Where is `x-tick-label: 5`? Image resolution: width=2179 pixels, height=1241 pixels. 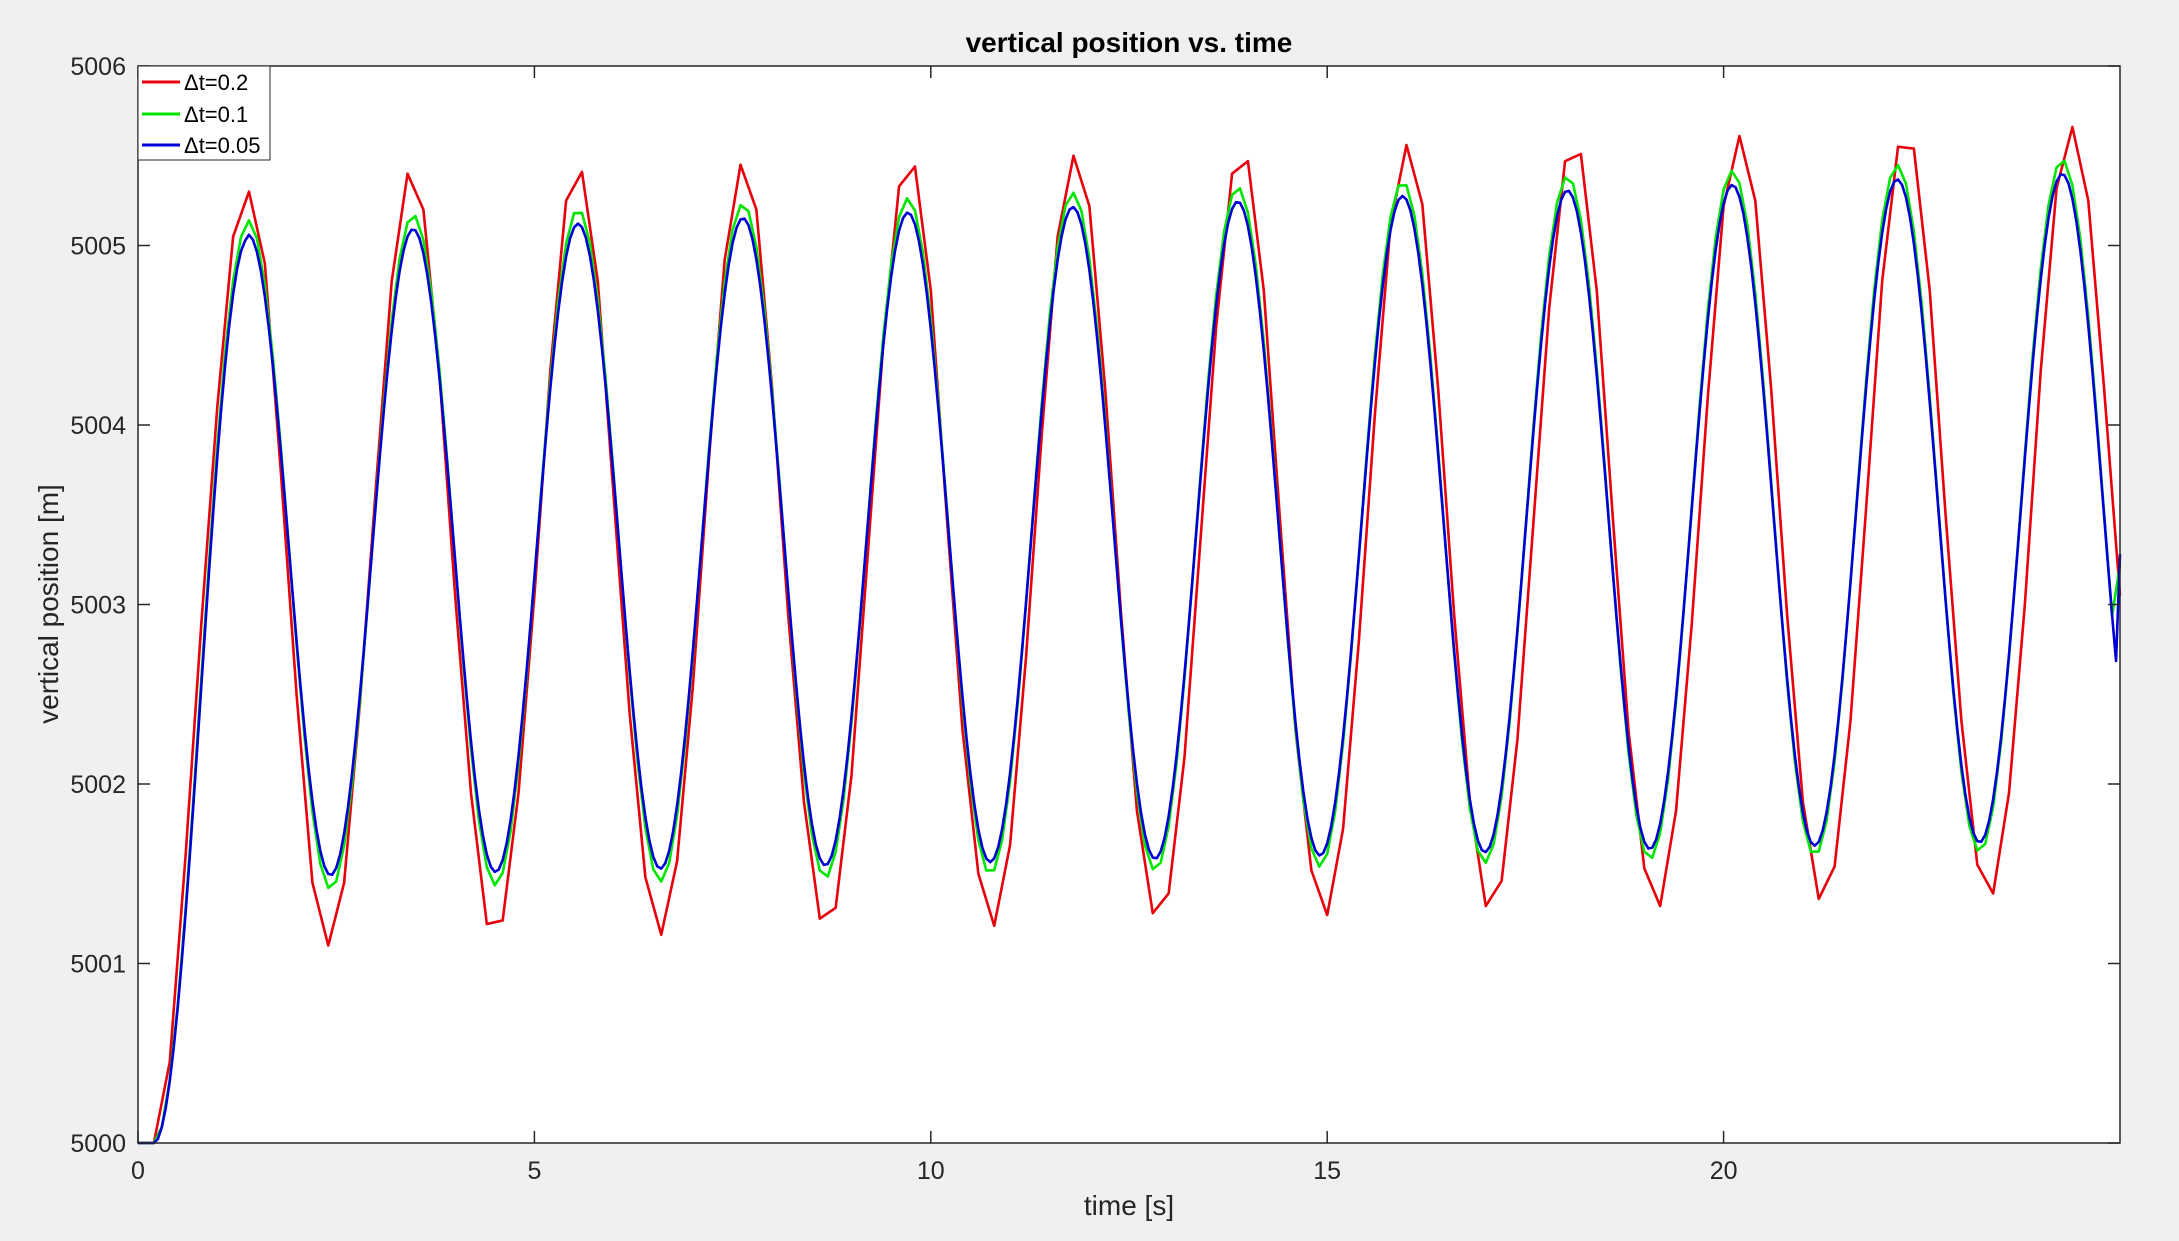 x-tick-label: 5 is located at coordinates (534, 1171).